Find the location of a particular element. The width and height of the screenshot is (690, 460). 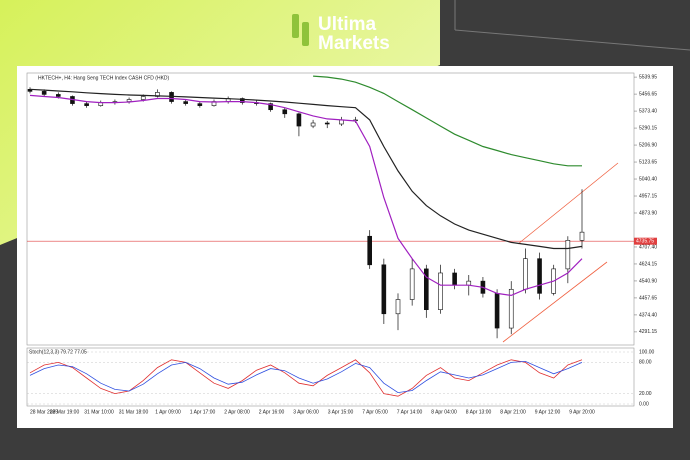

moving-average is located at coordinates (447, 121).